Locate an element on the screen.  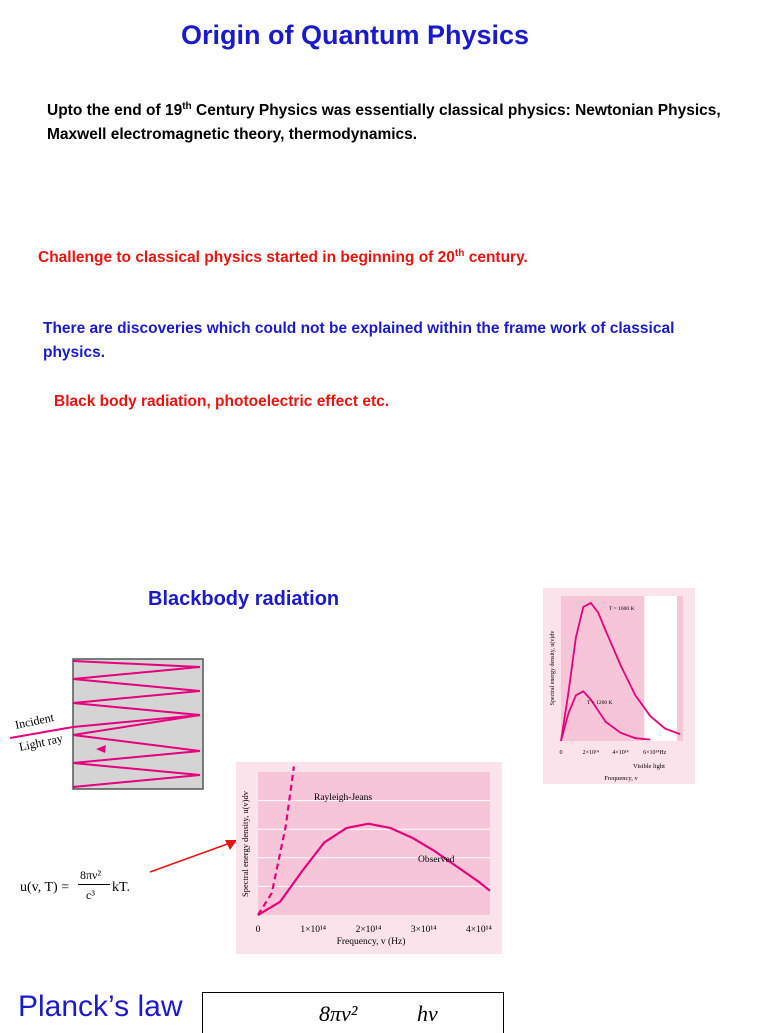
reflection-path-upper is located at coordinates (105, 699).